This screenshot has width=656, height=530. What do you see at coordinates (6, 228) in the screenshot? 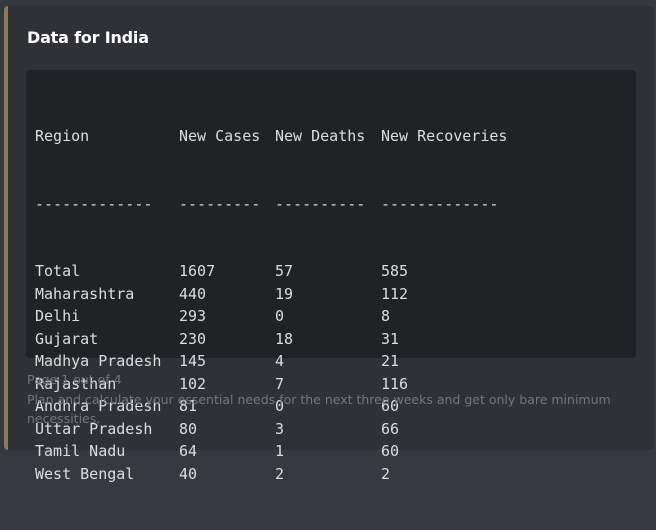
I see `embed-accent-bar` at bounding box center [6, 228].